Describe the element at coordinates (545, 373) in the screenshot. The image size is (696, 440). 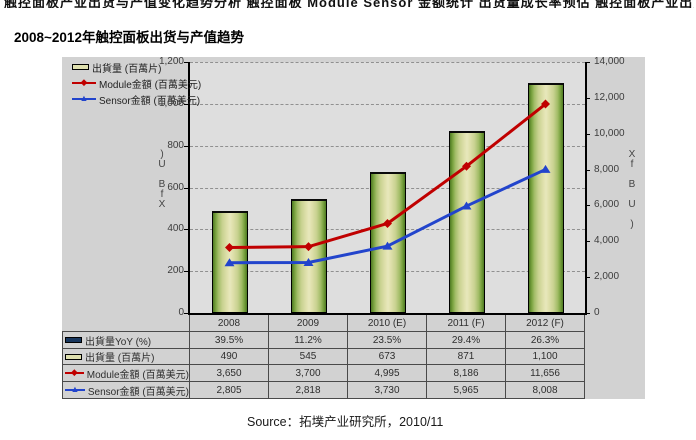
I see `table-value-cell: 11,656` at that location.